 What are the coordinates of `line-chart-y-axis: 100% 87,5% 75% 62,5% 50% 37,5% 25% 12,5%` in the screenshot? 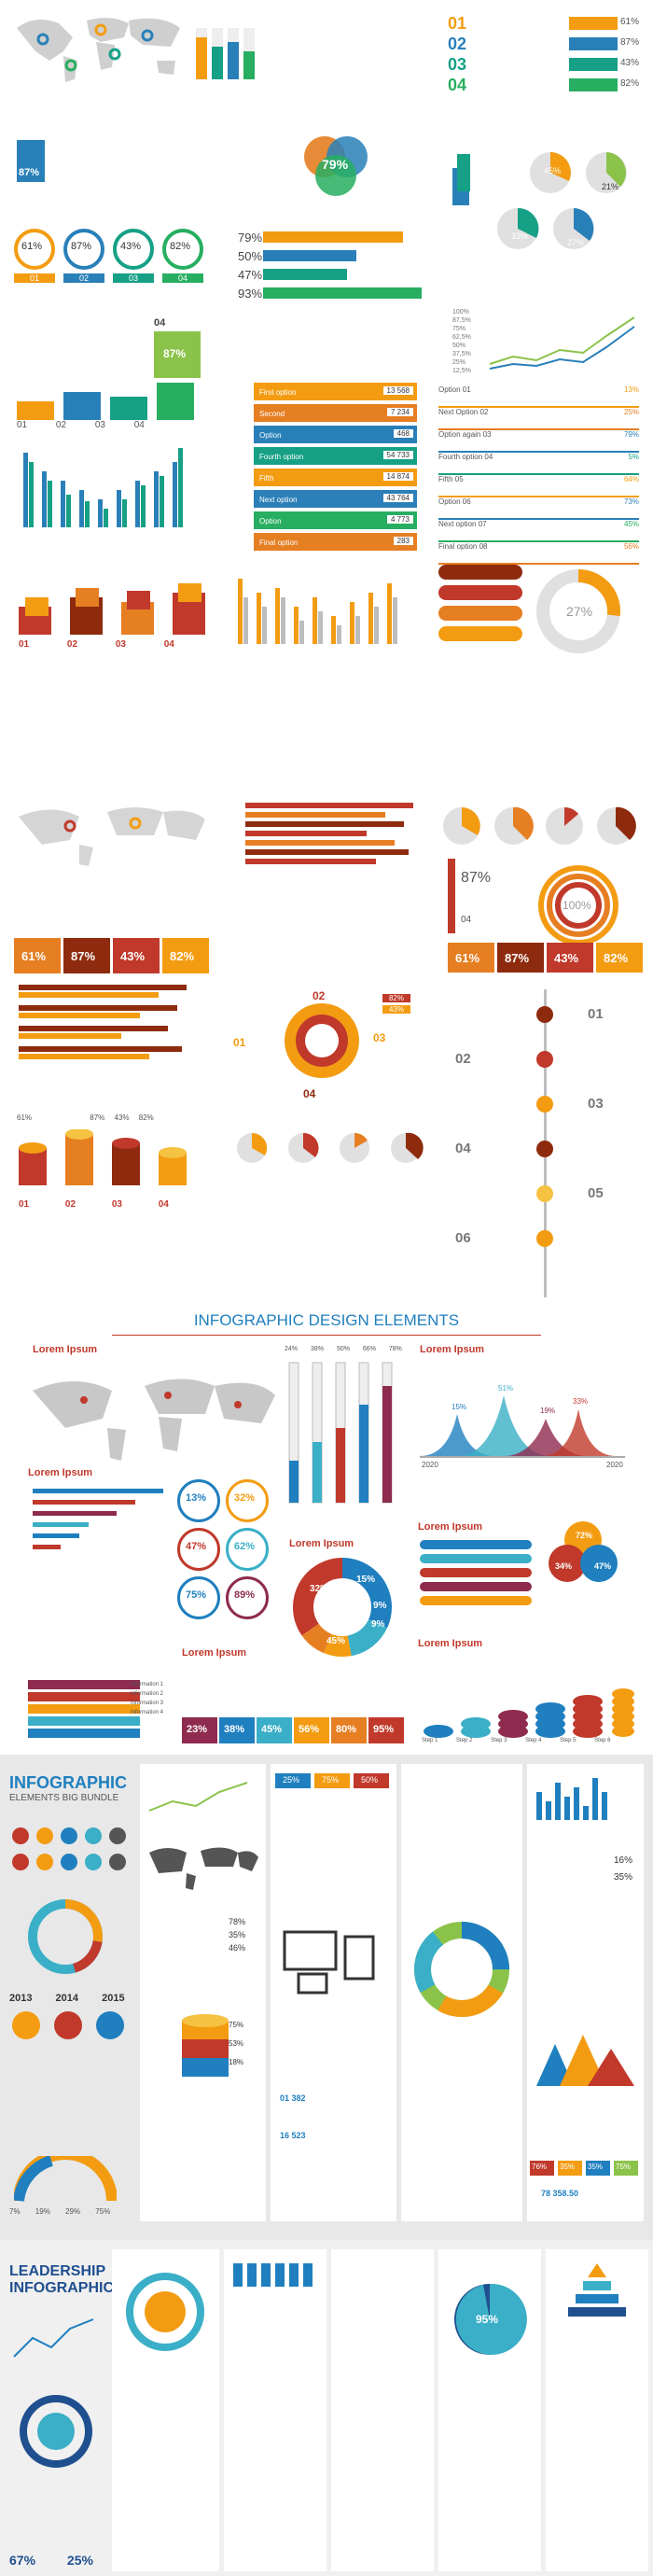 It's located at (461, 341).